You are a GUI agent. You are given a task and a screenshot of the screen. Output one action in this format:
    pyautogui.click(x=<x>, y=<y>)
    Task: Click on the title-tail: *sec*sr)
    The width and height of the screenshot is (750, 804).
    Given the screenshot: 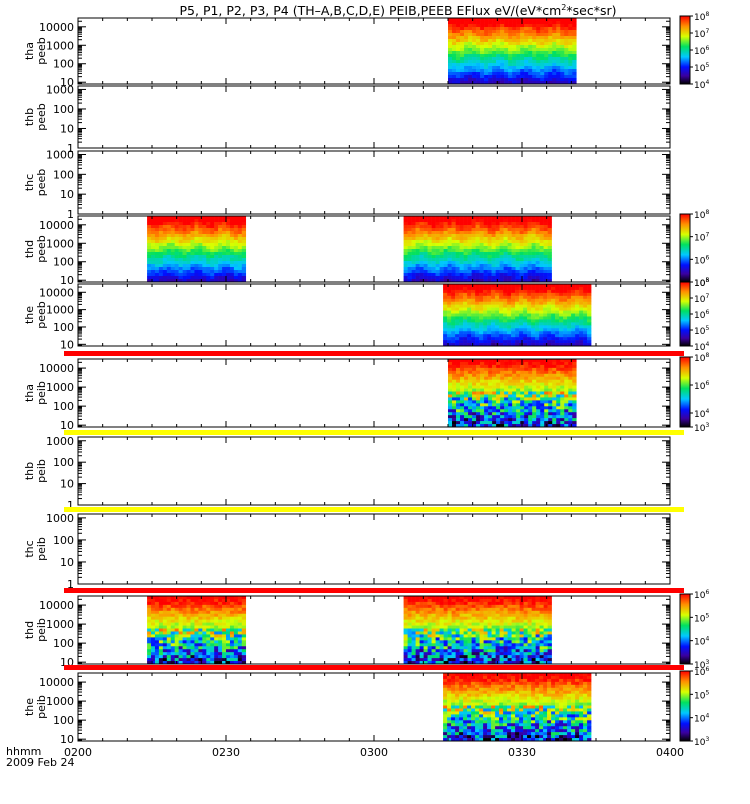 What is the action you would take?
    pyautogui.click(x=591, y=10)
    